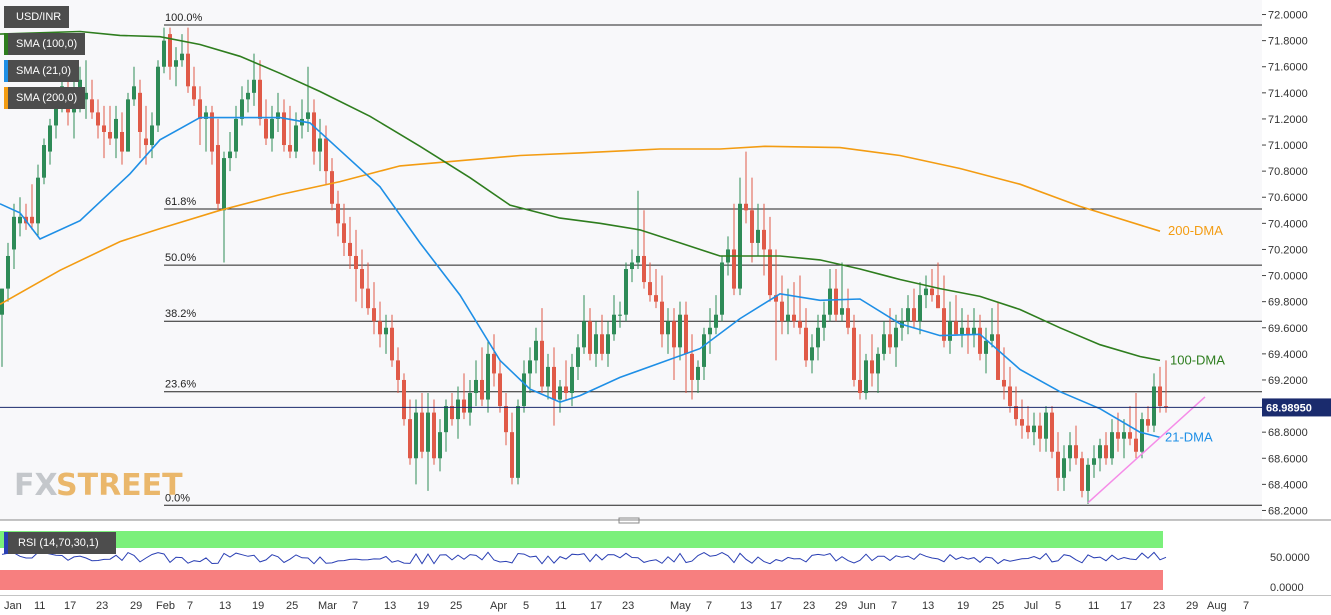  What do you see at coordinates (1288, 355) in the screenshot?
I see `price-tick-13: 69.4000` at bounding box center [1288, 355].